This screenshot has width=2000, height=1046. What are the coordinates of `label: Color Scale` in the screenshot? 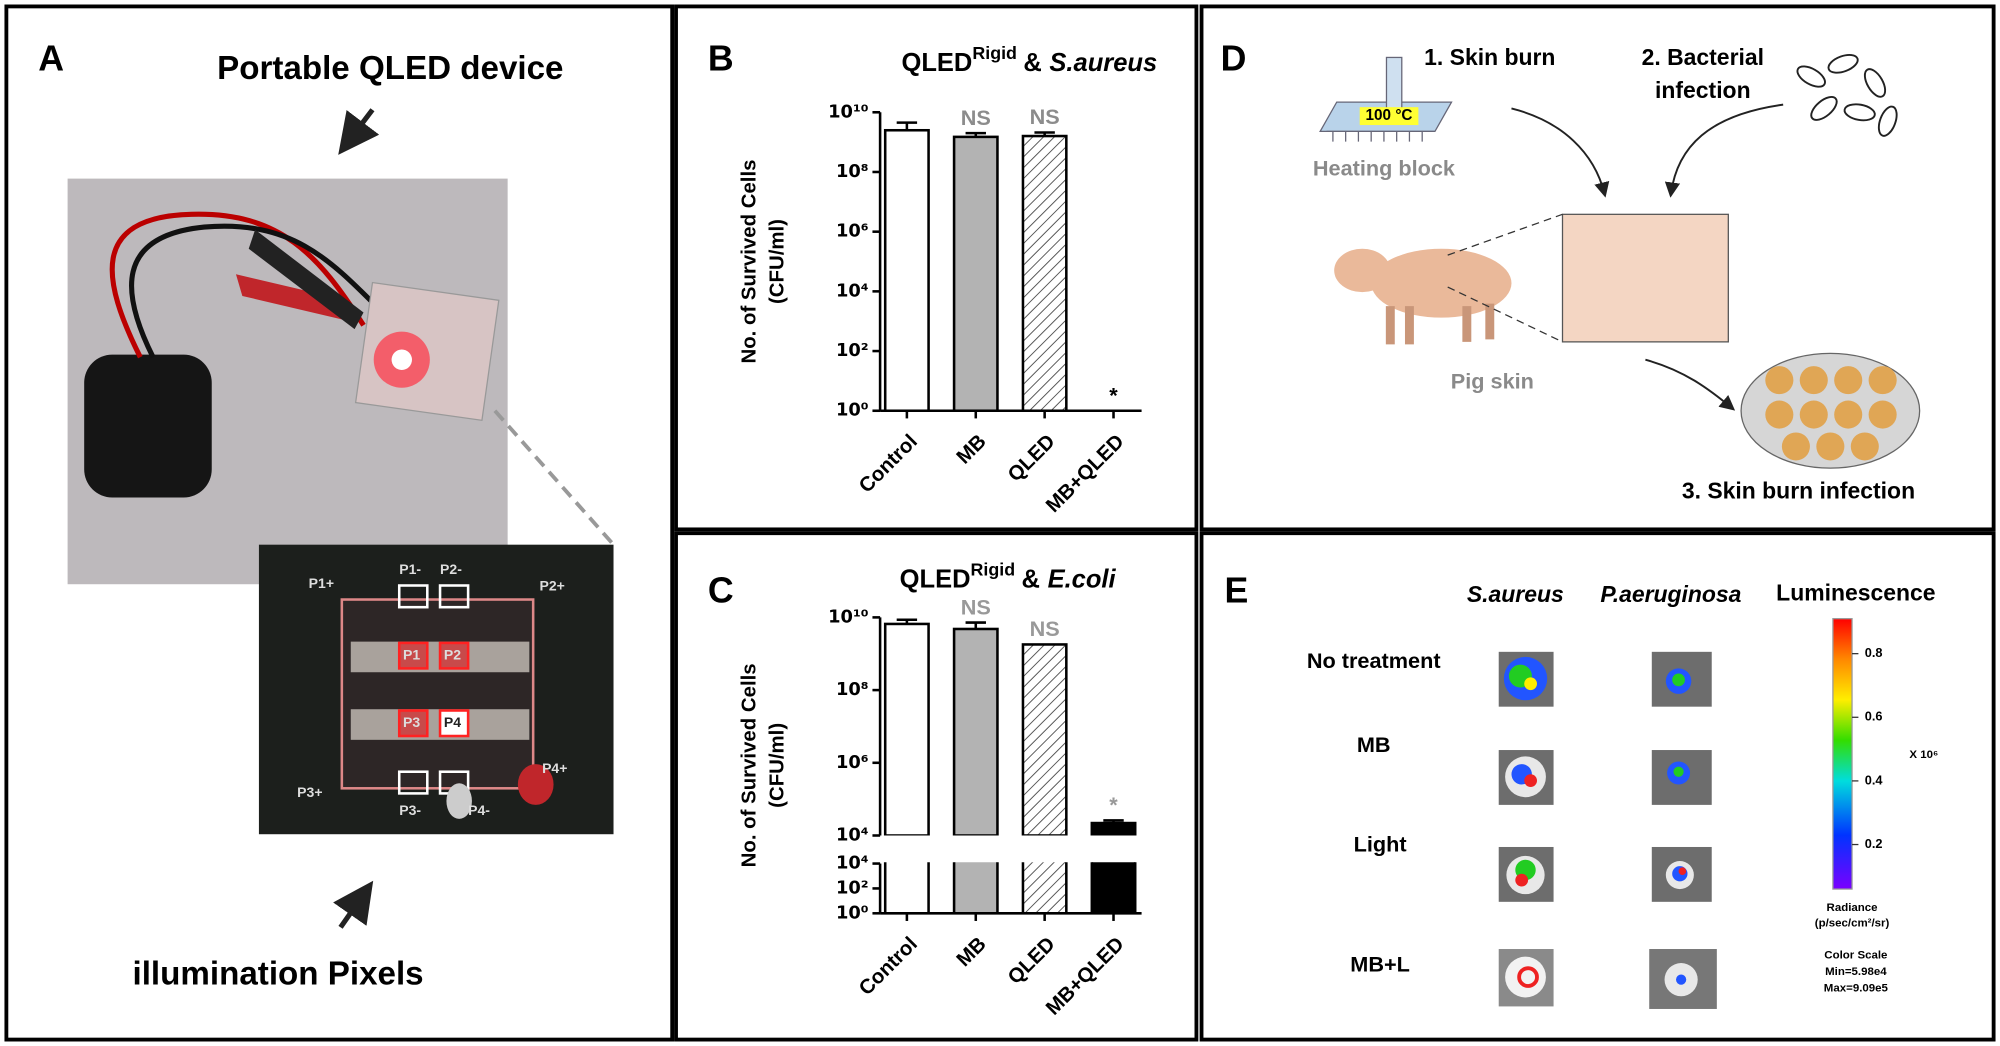 It's located at (1855, 955).